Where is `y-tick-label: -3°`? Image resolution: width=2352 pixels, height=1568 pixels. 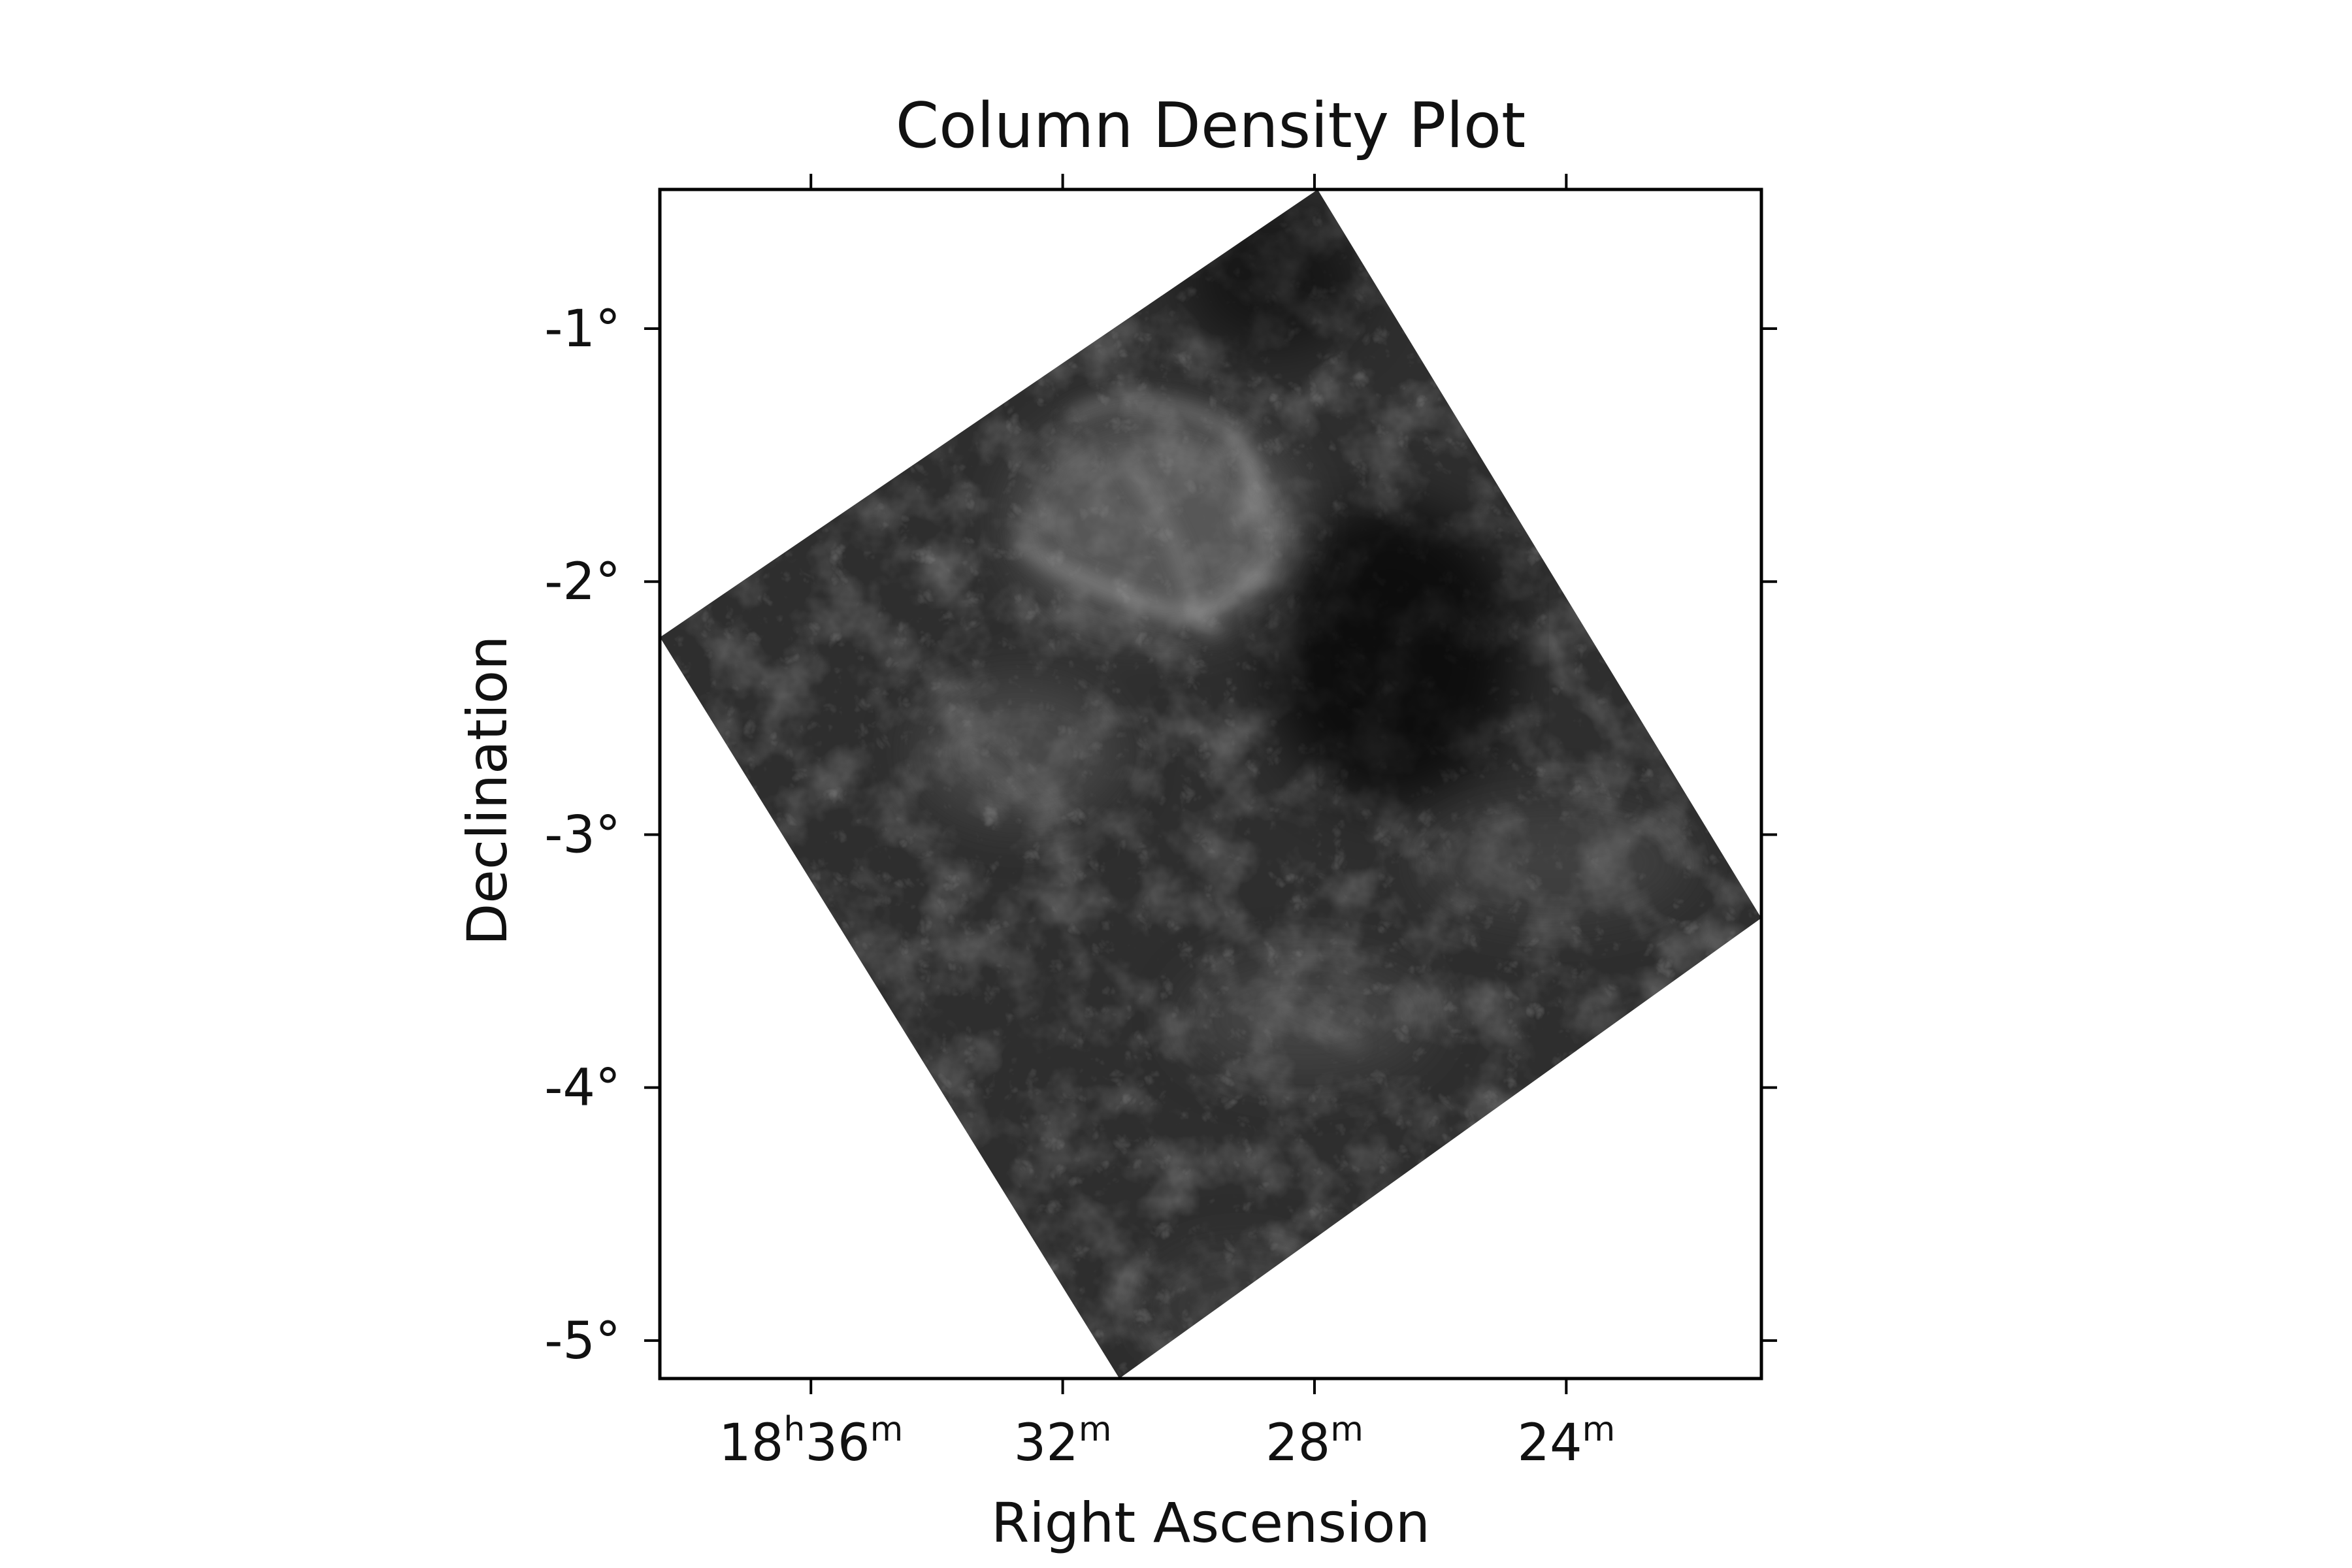 y-tick-label: -3° is located at coordinates (582, 835).